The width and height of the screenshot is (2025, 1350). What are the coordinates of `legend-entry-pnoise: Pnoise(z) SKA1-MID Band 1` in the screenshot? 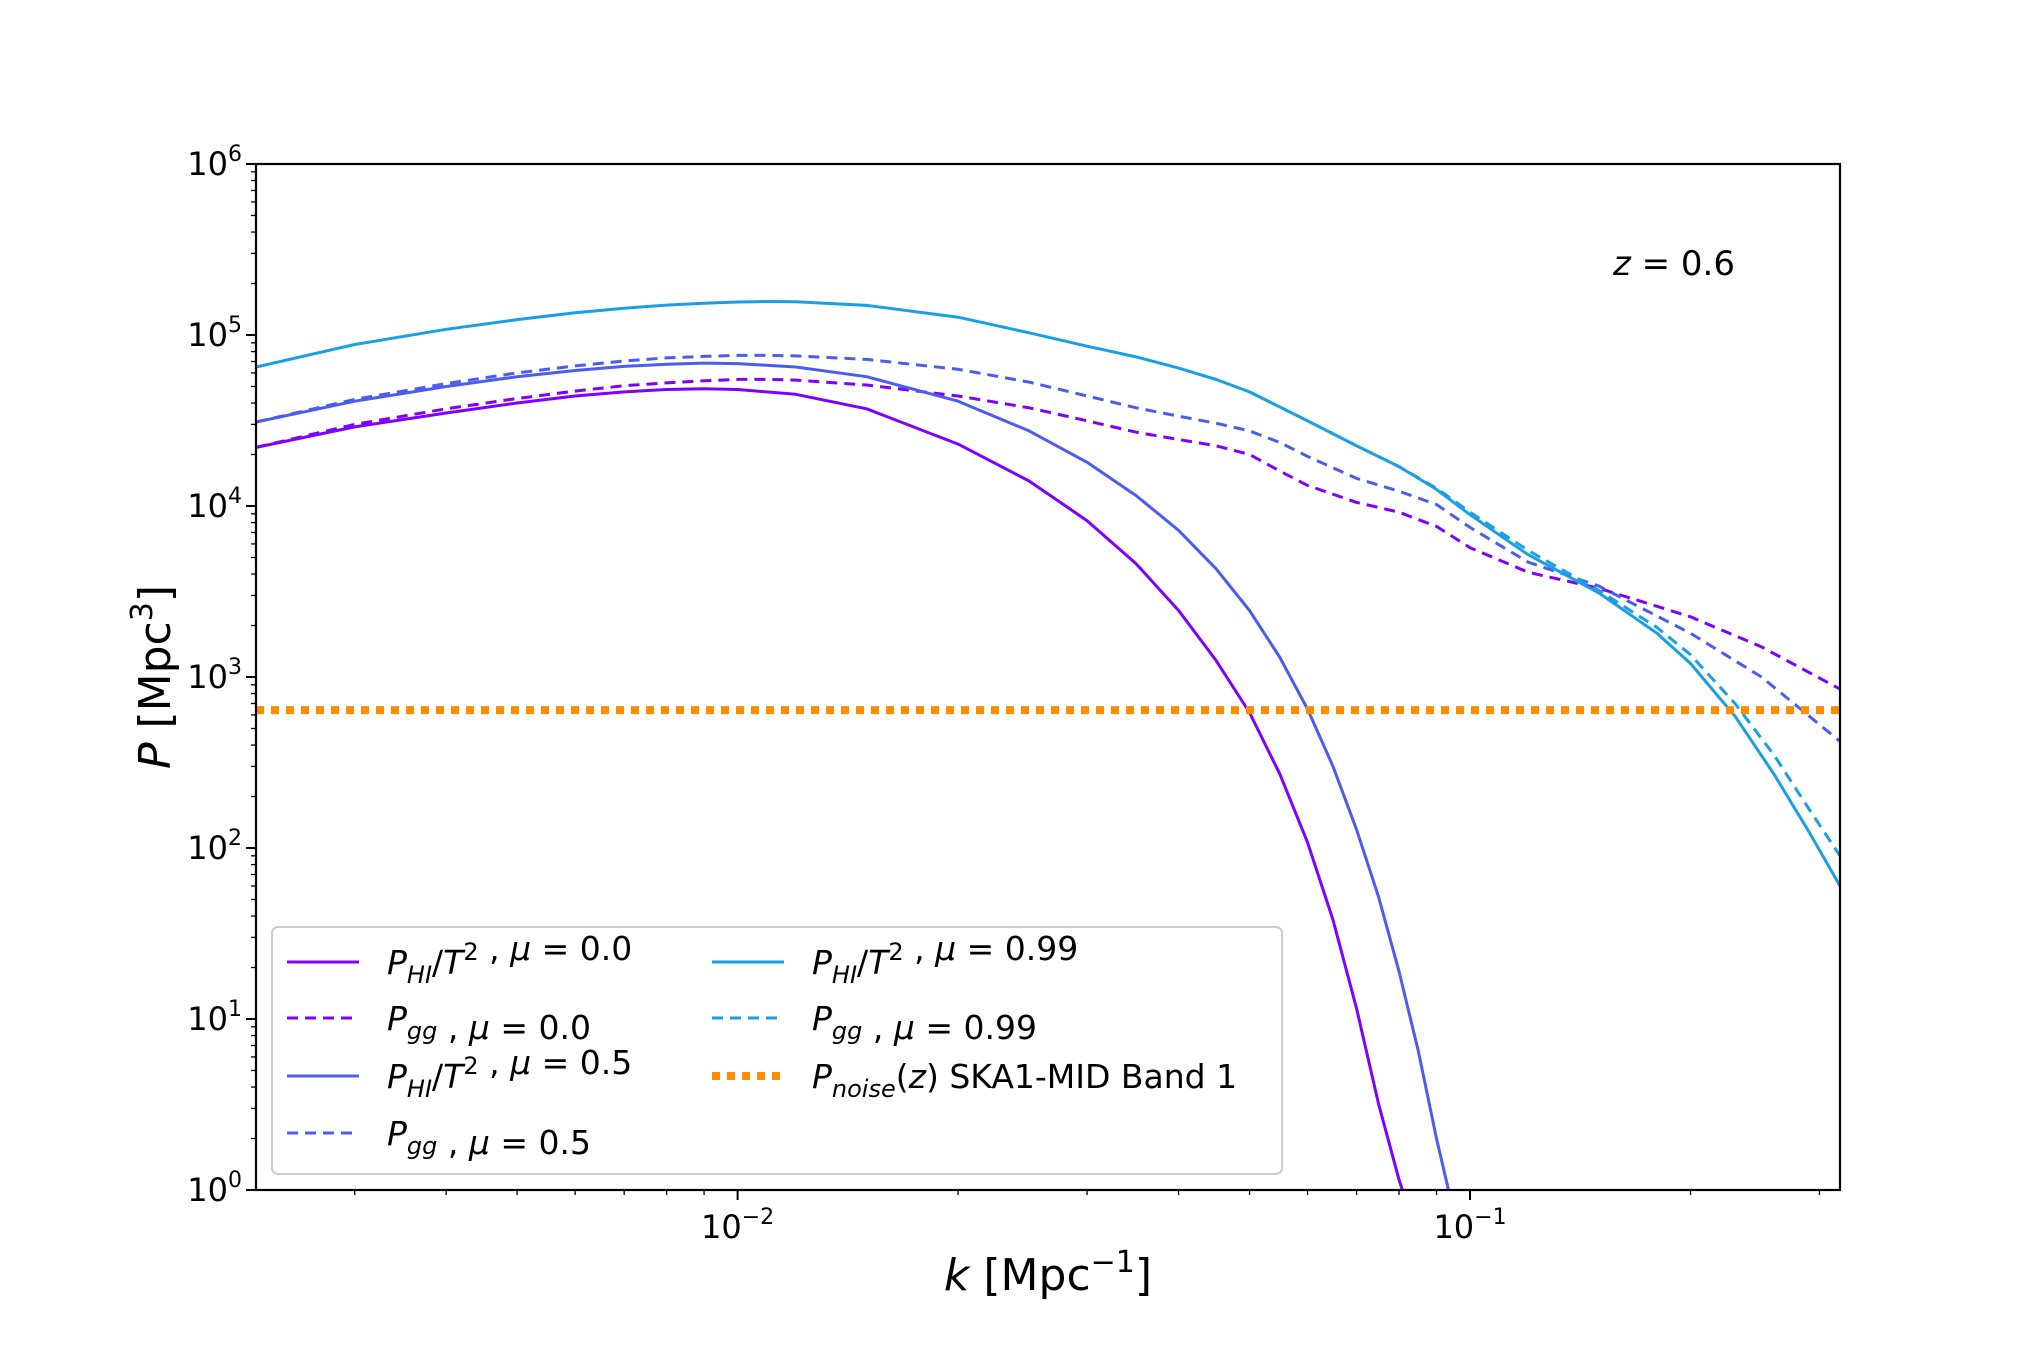 It's located at (974, 1080).